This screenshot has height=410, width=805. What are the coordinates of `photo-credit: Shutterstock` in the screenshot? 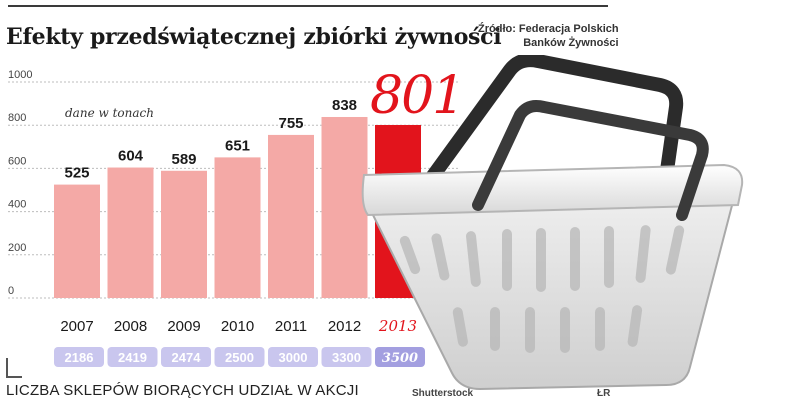 It's located at (443, 393).